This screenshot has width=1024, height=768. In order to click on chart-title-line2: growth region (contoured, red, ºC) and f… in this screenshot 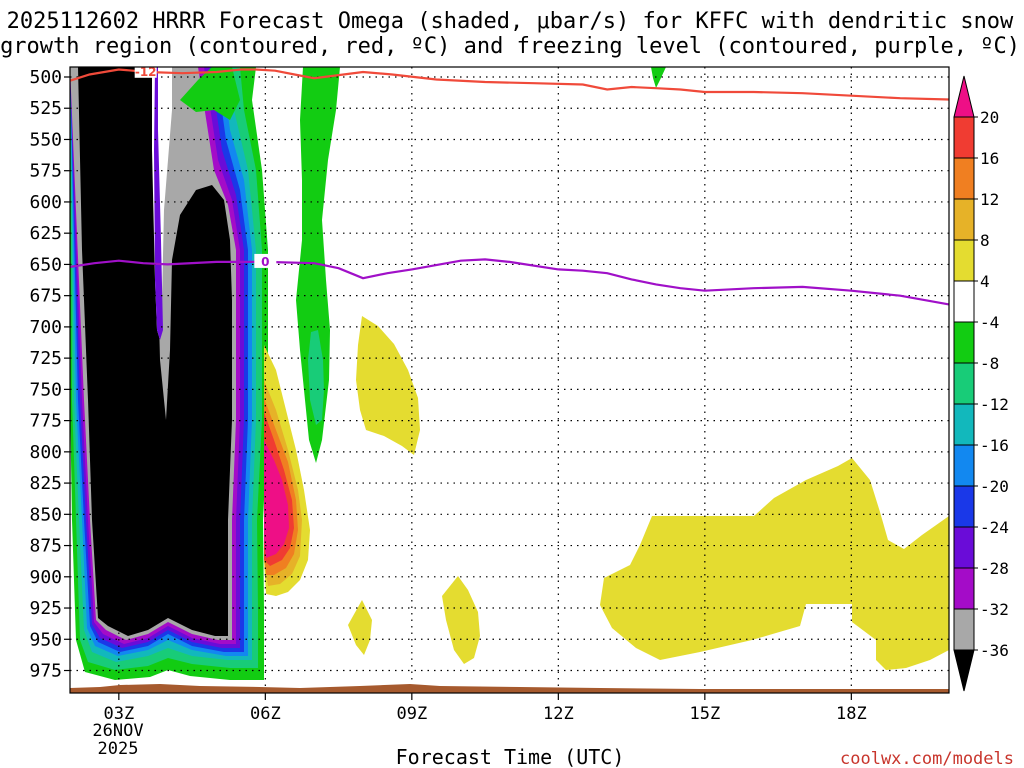, I will do `click(510, 46)`.